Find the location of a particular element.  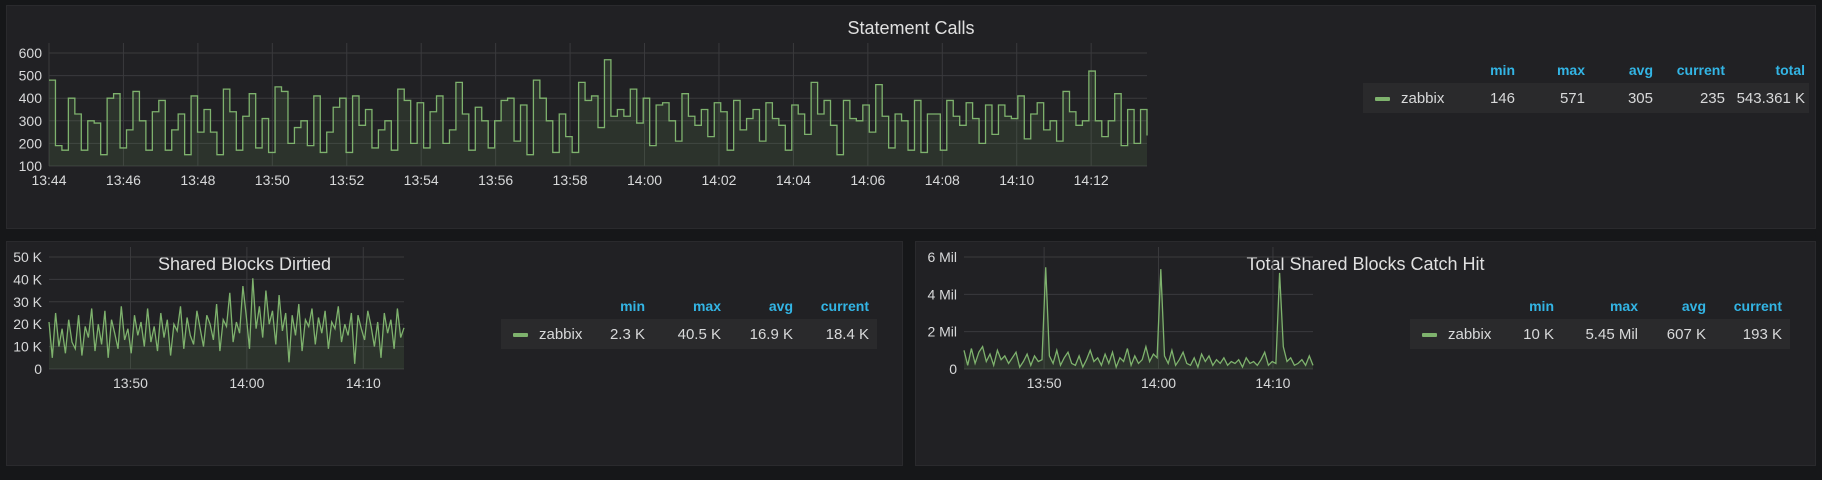

legend-value-avg: 16.9 K is located at coordinates (771, 334).